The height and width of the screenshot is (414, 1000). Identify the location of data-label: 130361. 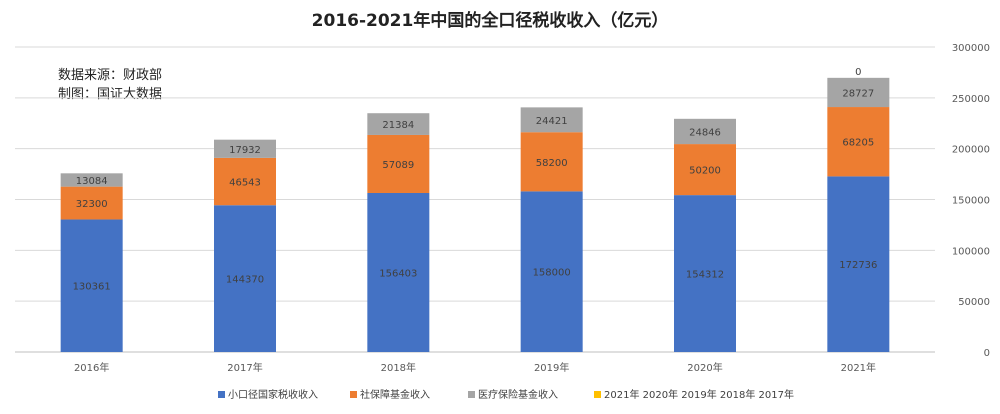
(92, 287).